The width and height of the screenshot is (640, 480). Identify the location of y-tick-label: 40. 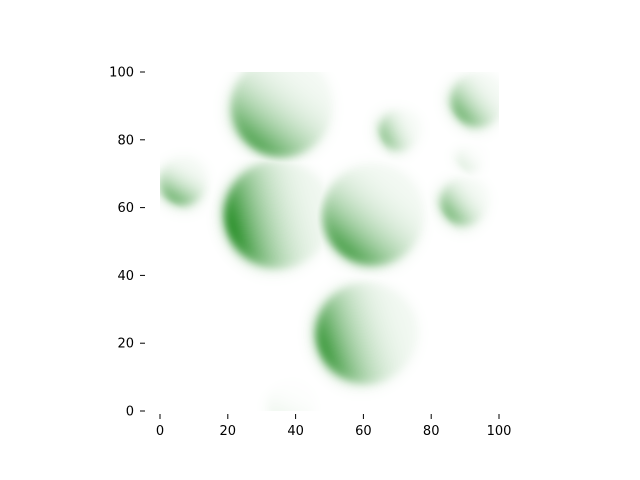
(125, 276).